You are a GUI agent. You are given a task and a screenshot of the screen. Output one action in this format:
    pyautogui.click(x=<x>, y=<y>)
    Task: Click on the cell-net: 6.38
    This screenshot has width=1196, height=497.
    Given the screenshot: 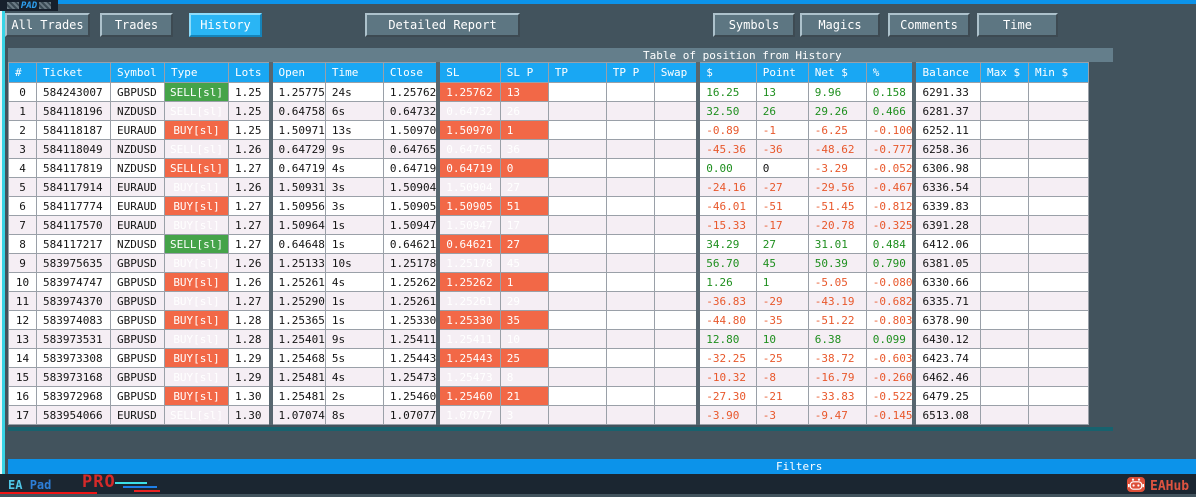 What is the action you would take?
    pyautogui.click(x=837, y=339)
    